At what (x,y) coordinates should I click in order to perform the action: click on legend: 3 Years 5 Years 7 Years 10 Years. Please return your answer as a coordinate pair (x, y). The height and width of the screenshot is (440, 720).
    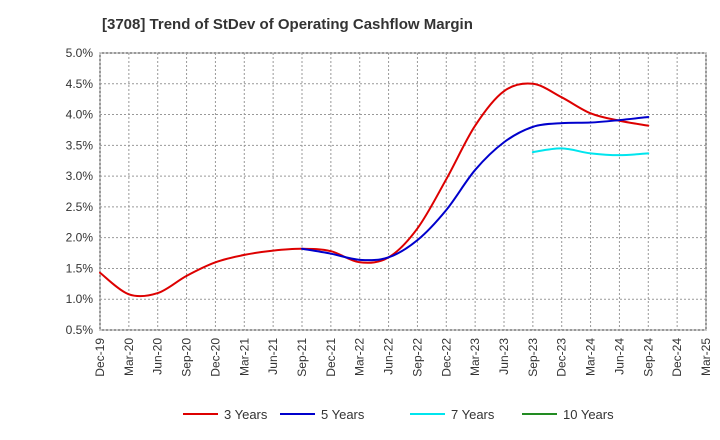
    Looking at the image, I should click on (398, 414).